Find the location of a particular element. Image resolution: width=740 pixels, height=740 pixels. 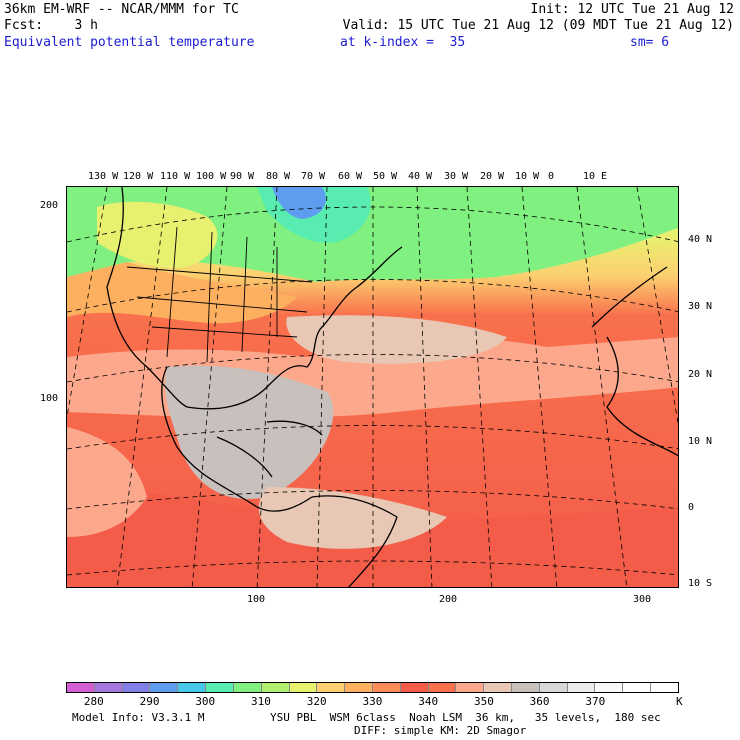

model-title: 36km EM-WRF -- NCAR/MMM for TC is located at coordinates (121, 9).